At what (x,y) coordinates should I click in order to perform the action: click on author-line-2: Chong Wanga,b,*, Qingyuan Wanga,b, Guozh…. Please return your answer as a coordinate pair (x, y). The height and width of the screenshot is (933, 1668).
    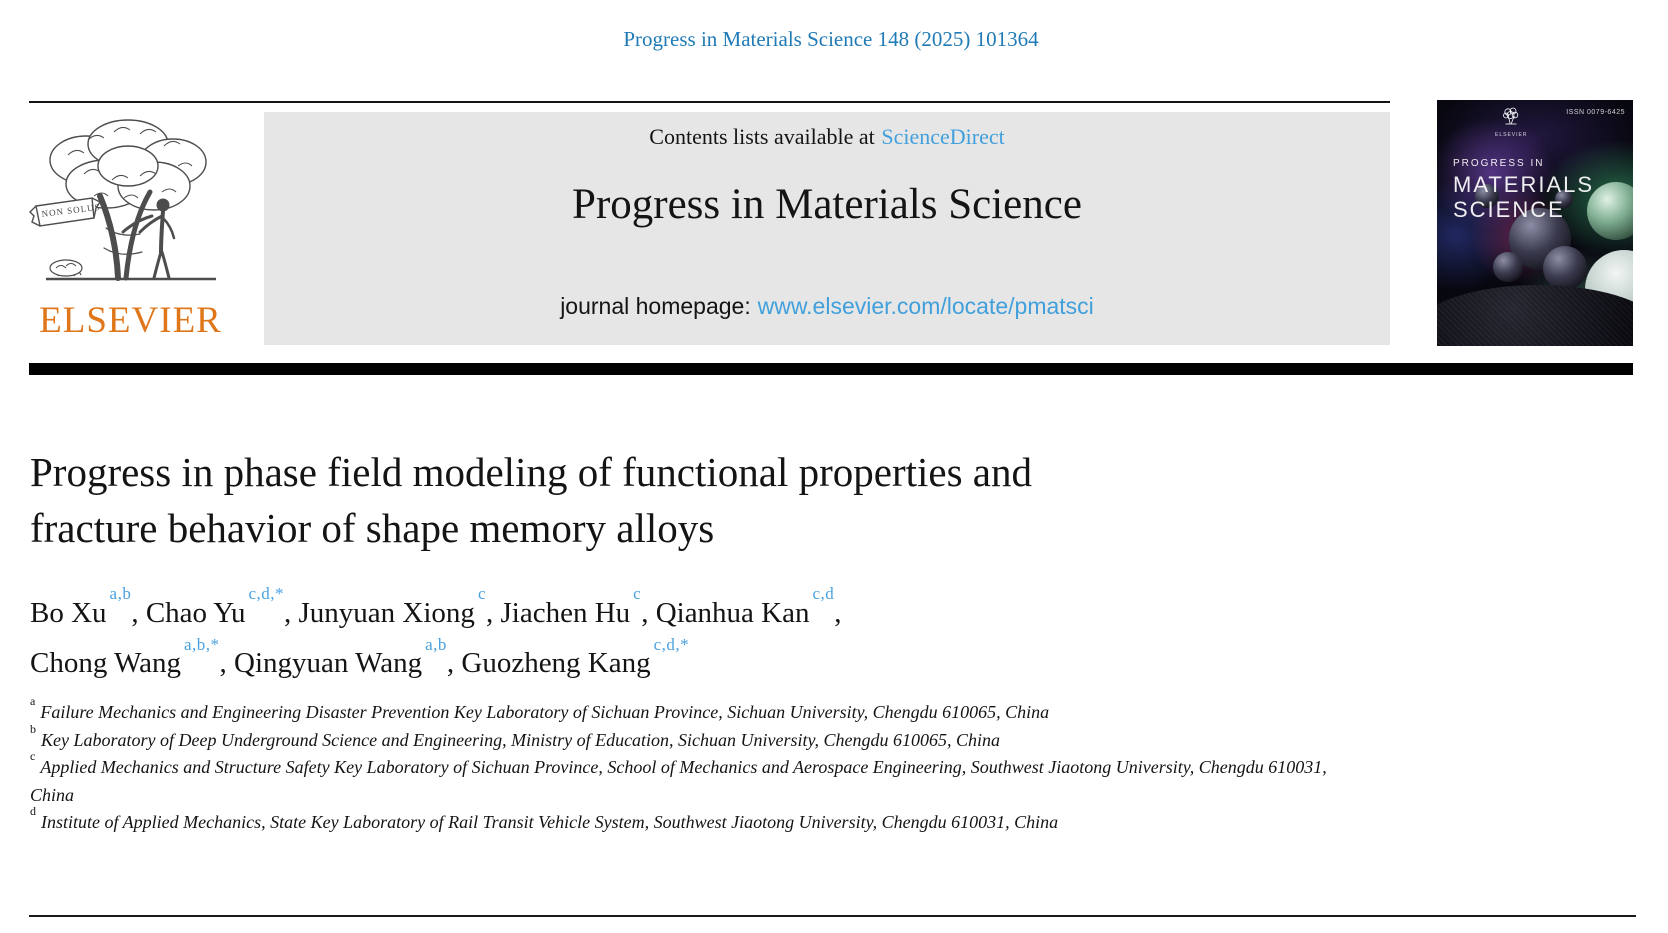
    Looking at the image, I should click on (755, 660).